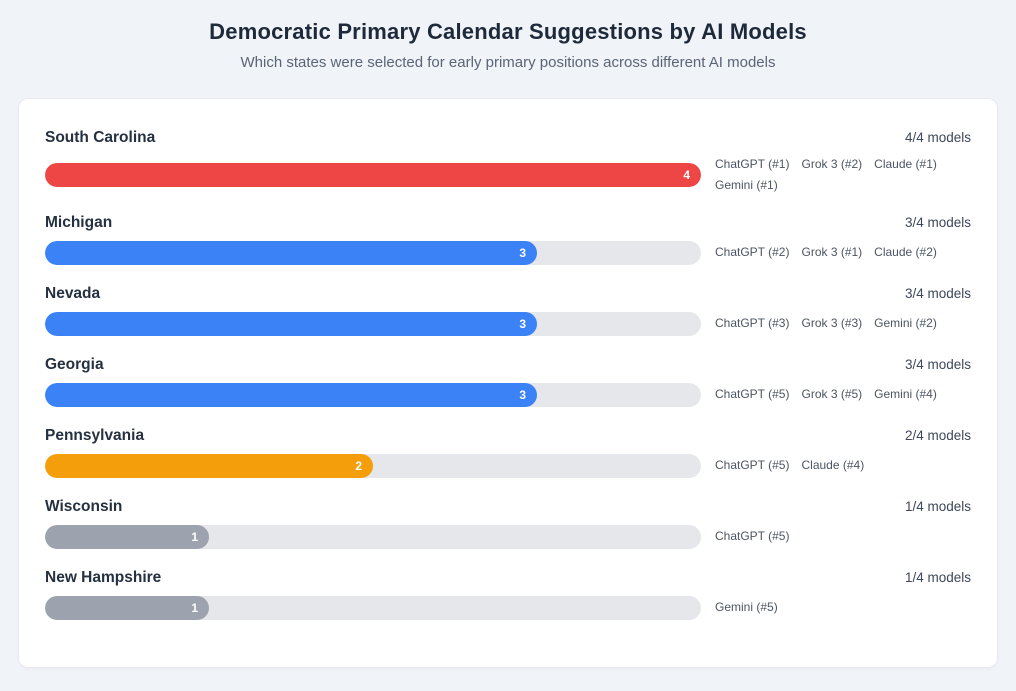  I want to click on bar-line: 3 ChatGPT (#2) Grok 3 (#1) Claude (#2), so click(508, 252).